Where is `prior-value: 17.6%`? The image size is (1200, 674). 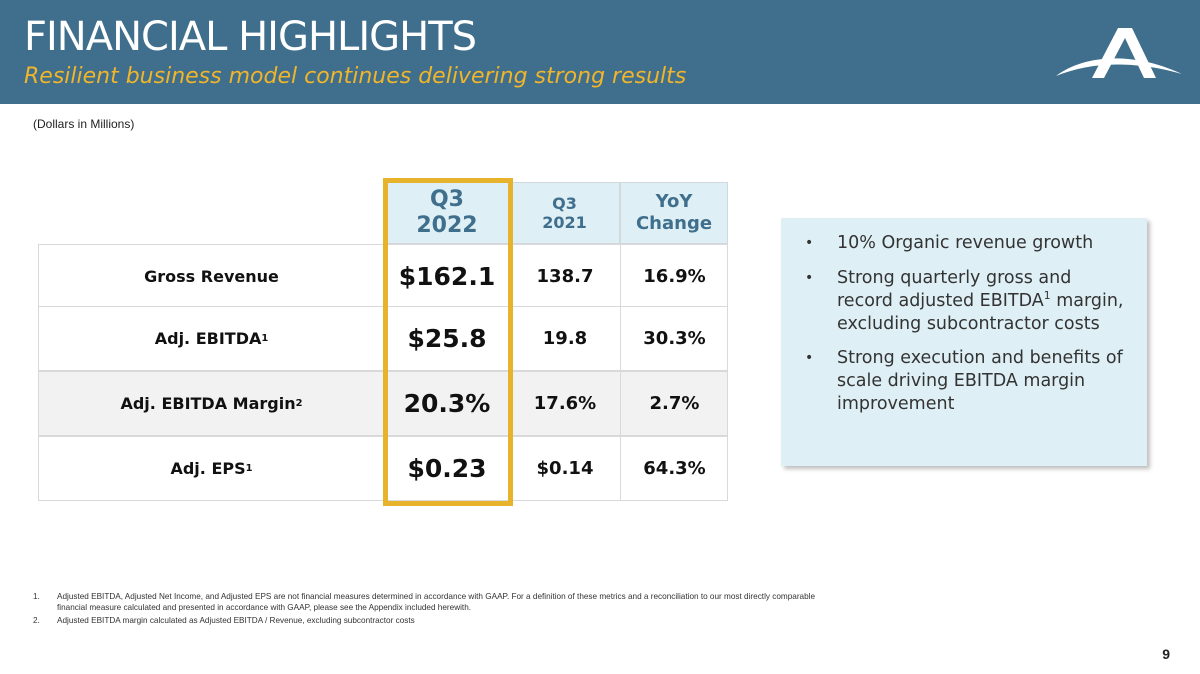
prior-value: 17.6% is located at coordinates (564, 403).